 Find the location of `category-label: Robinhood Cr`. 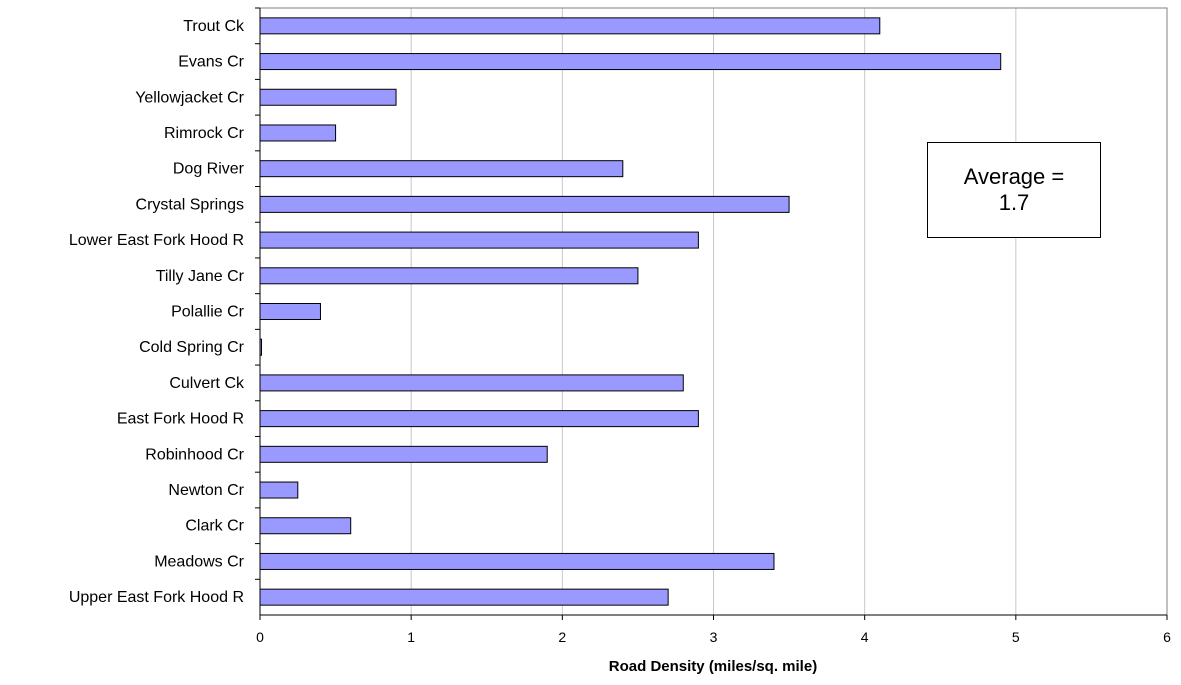

category-label: Robinhood Cr is located at coordinates (194, 454).